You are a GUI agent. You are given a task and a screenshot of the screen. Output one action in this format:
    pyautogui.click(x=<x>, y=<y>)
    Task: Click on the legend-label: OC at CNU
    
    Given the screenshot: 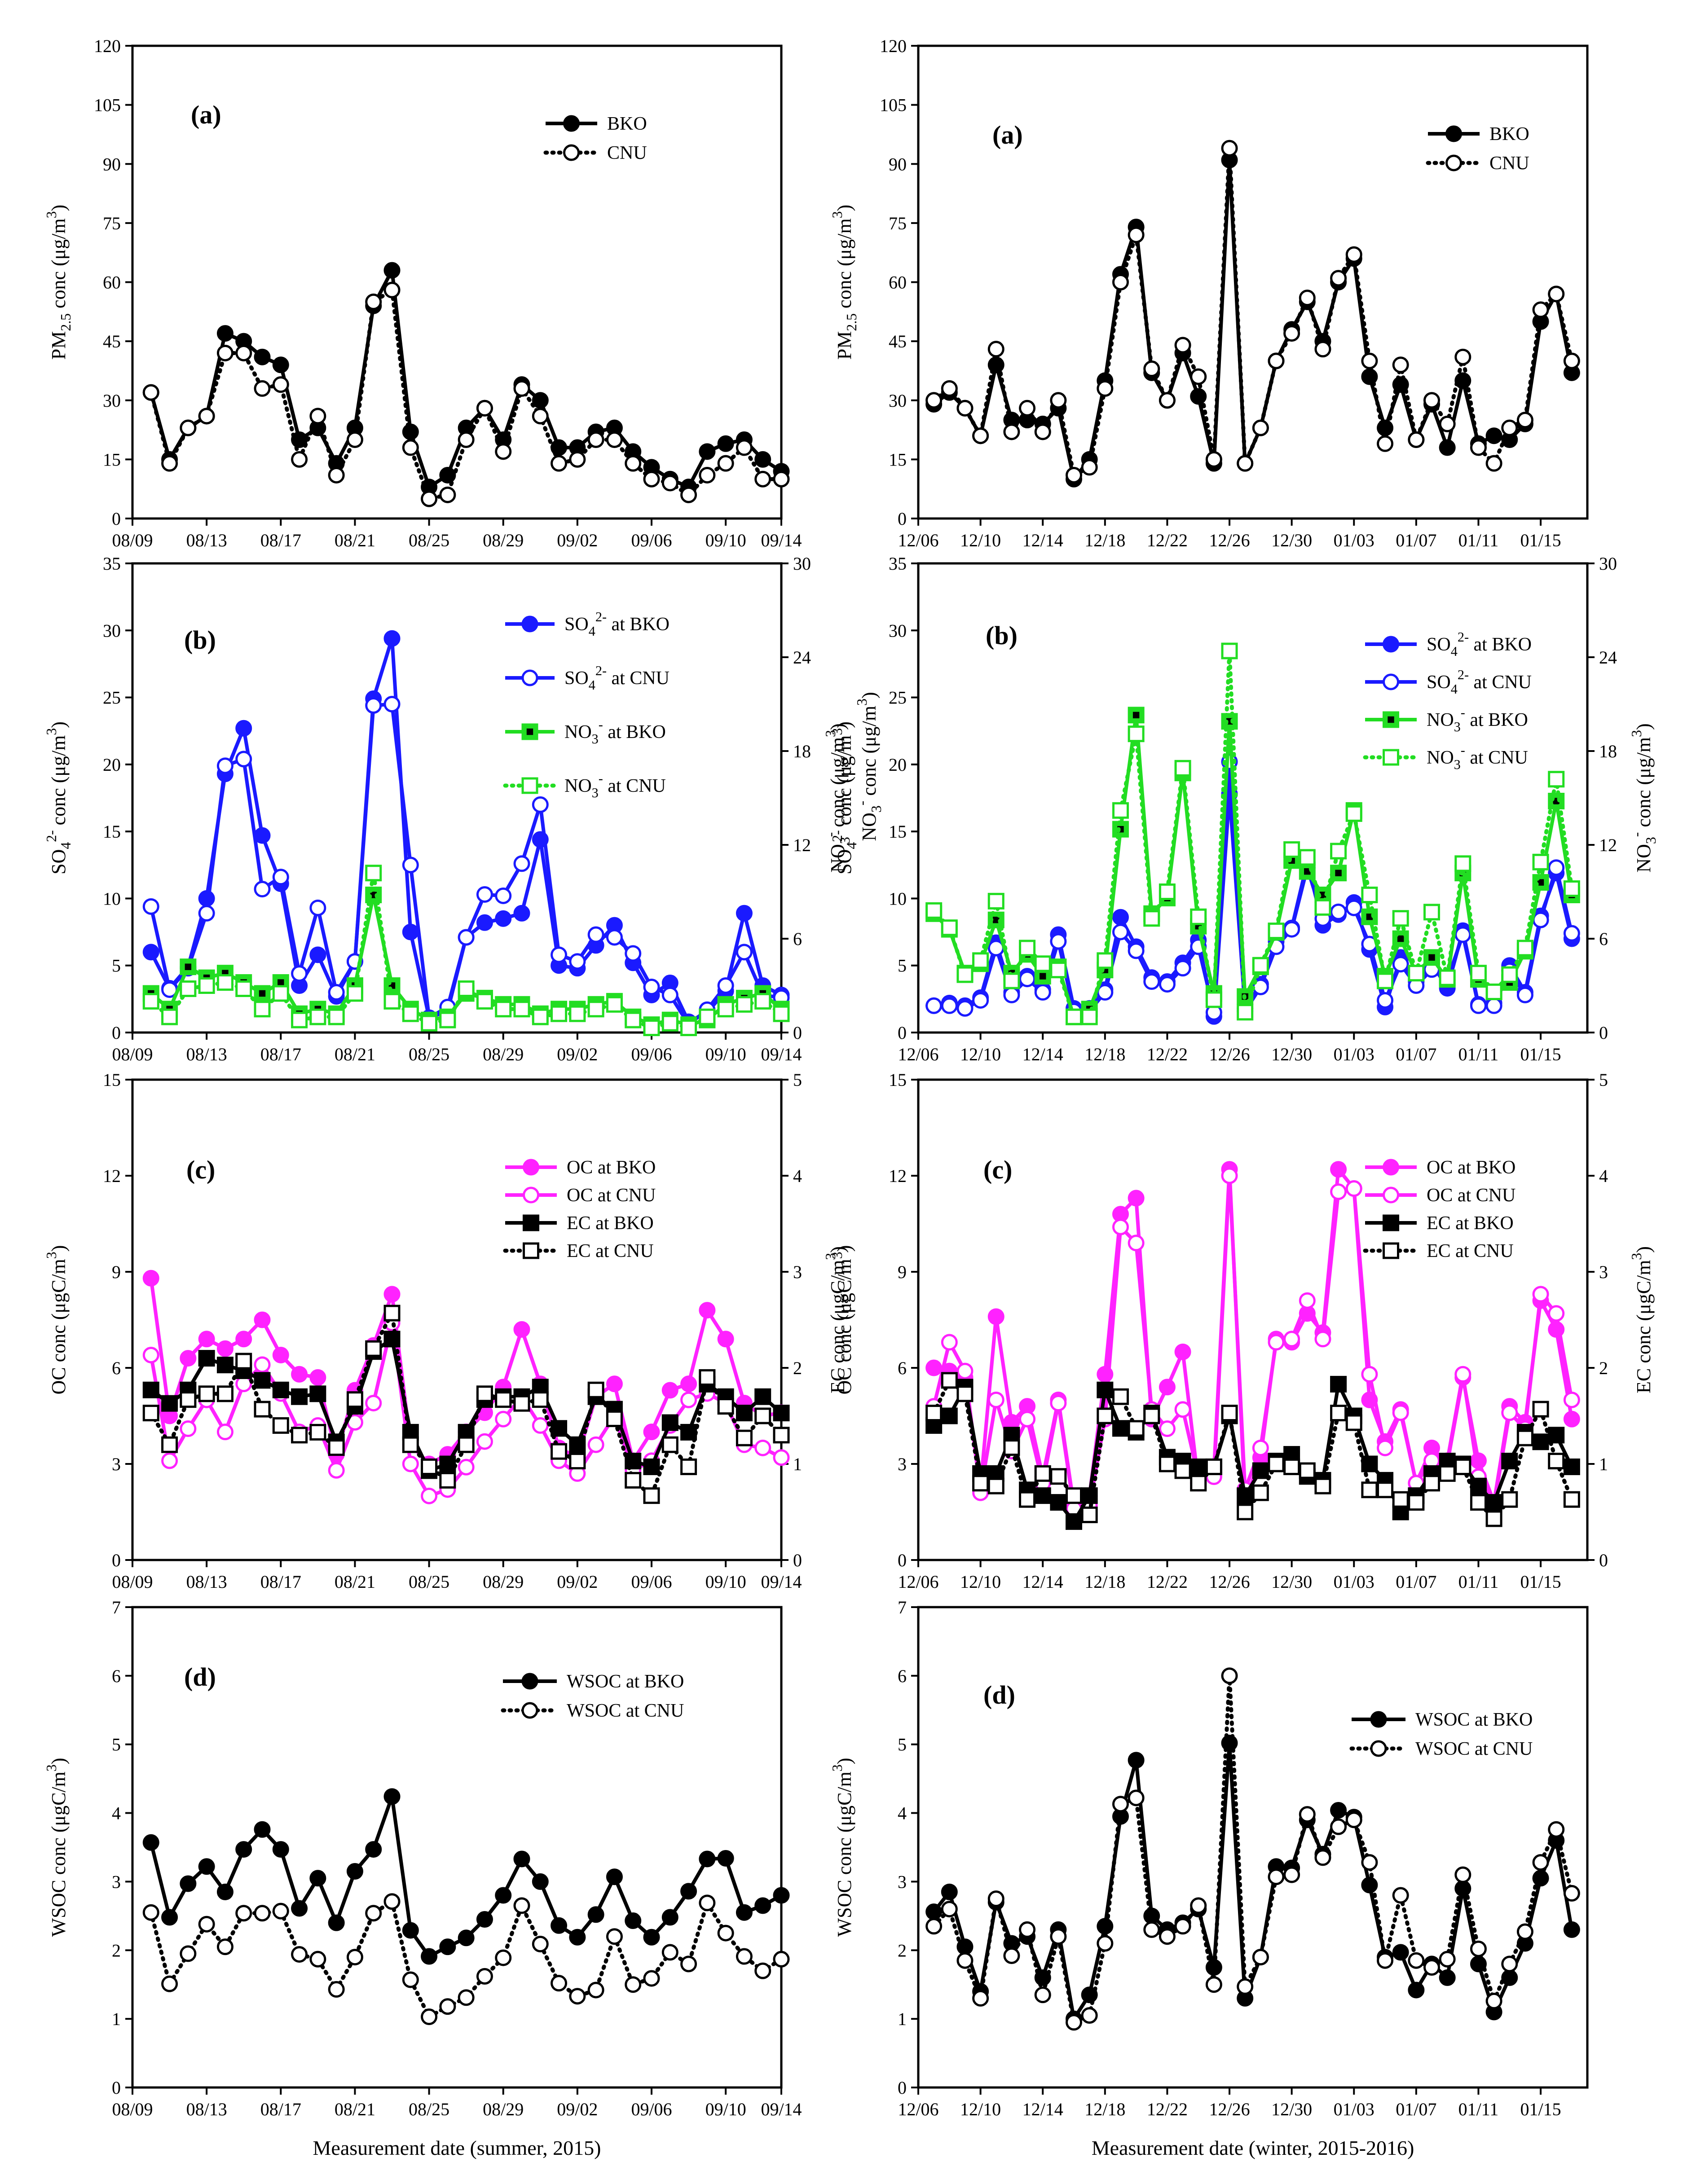 What is the action you would take?
    pyautogui.click(x=611, y=1195)
    